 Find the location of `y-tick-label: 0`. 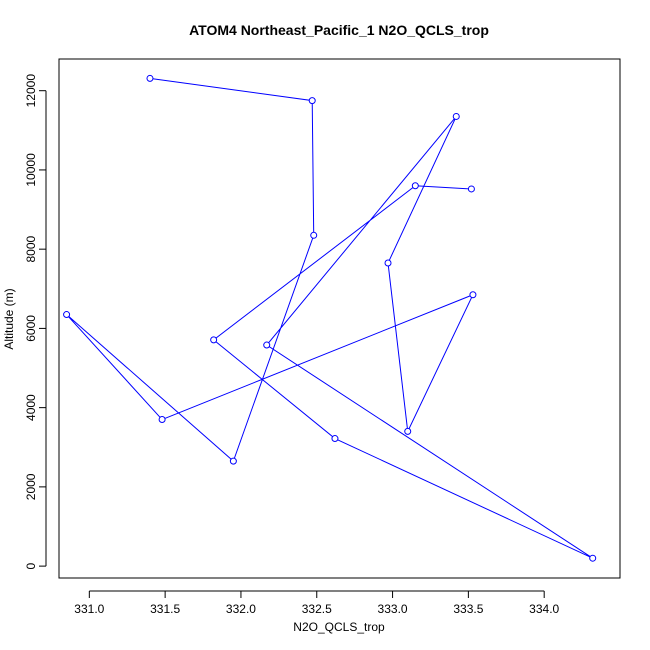

y-tick-label: 0 is located at coordinates (31, 565).